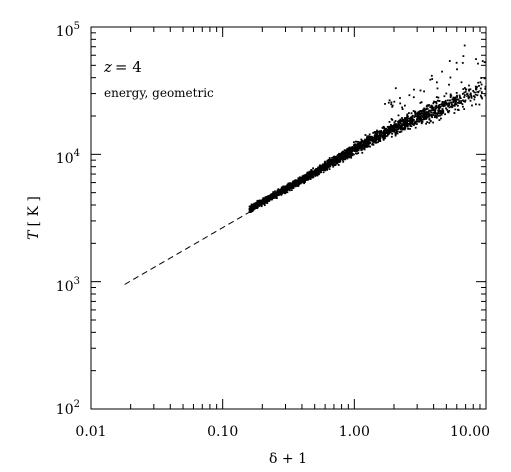  I want to click on y-tick-label-0: 10², so click(68, 408).